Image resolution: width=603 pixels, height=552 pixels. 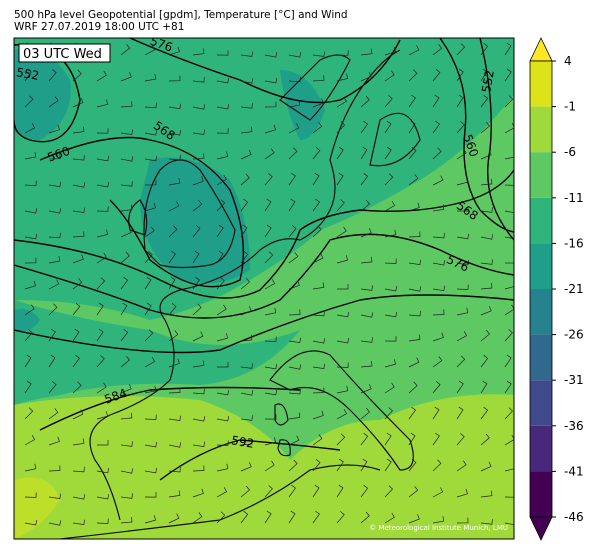 I want to click on colorbar-tick-label: -46, so click(x=574, y=517).